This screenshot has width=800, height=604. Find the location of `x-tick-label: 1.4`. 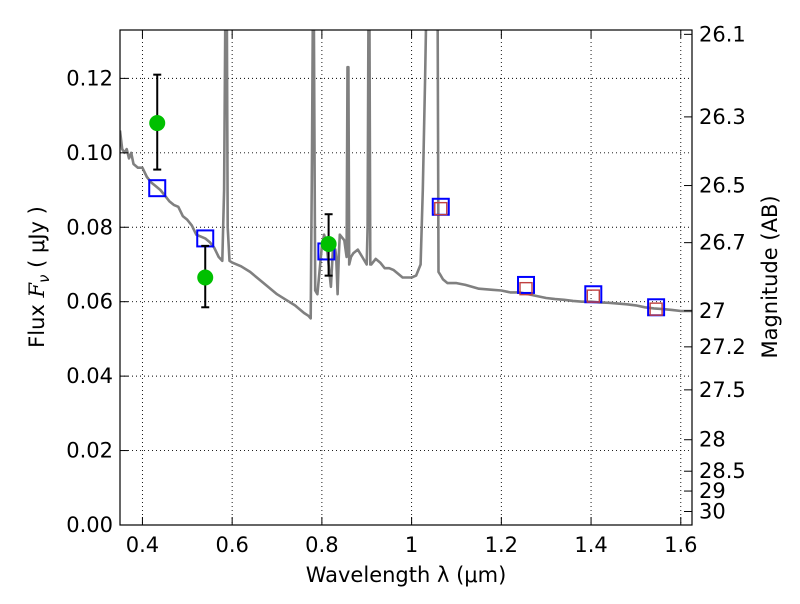

x-tick-label: 1.4 is located at coordinates (590, 545).